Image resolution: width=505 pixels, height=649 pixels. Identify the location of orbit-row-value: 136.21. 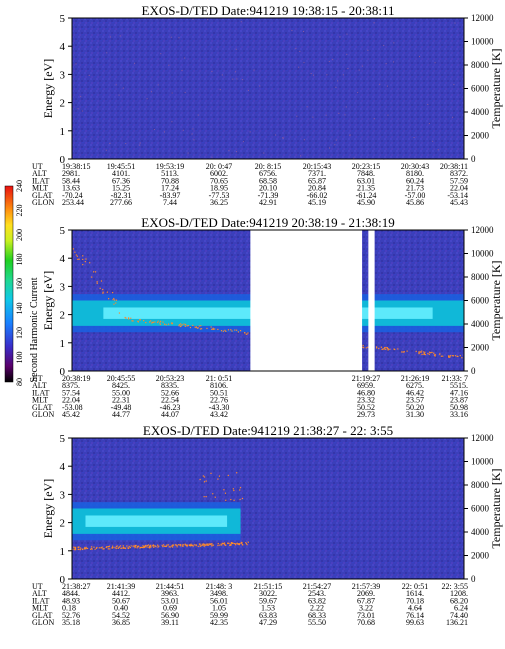
(457, 622).